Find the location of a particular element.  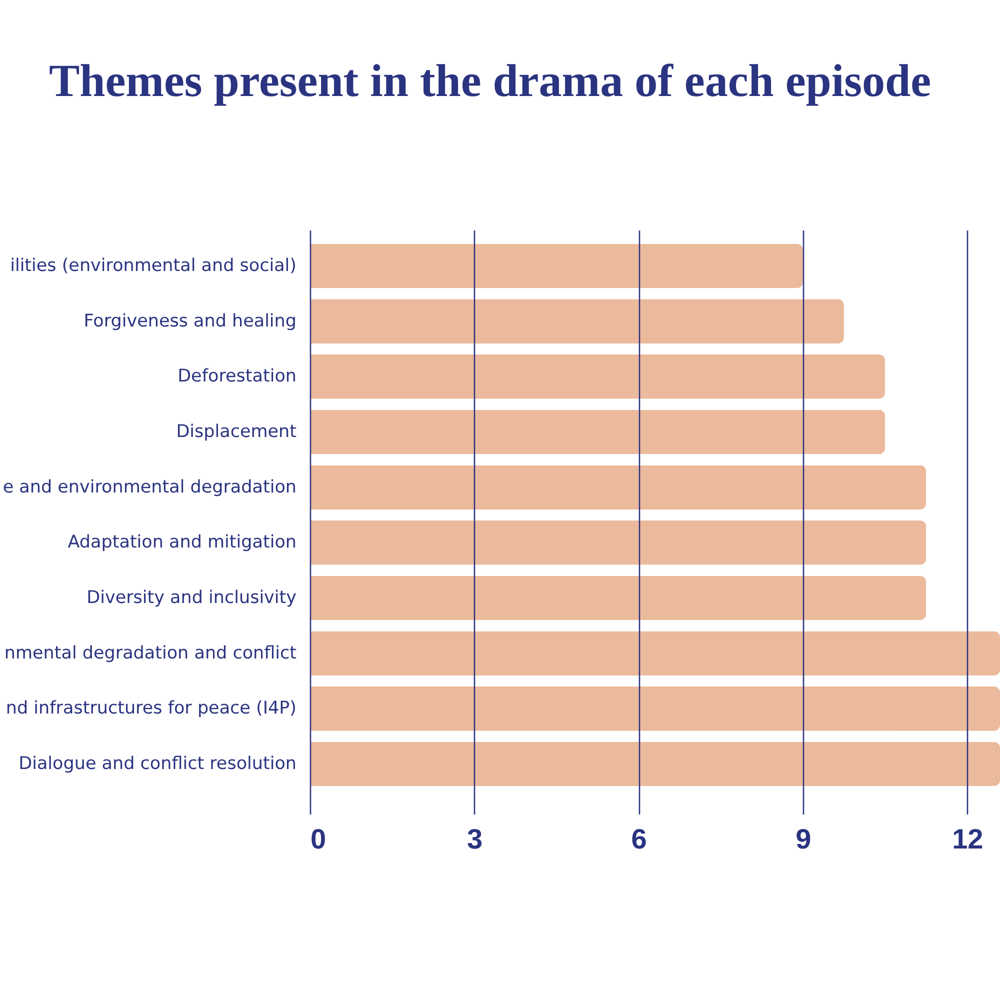

y-tick-label: Adaptation and mitigation is located at coordinates (182, 542).